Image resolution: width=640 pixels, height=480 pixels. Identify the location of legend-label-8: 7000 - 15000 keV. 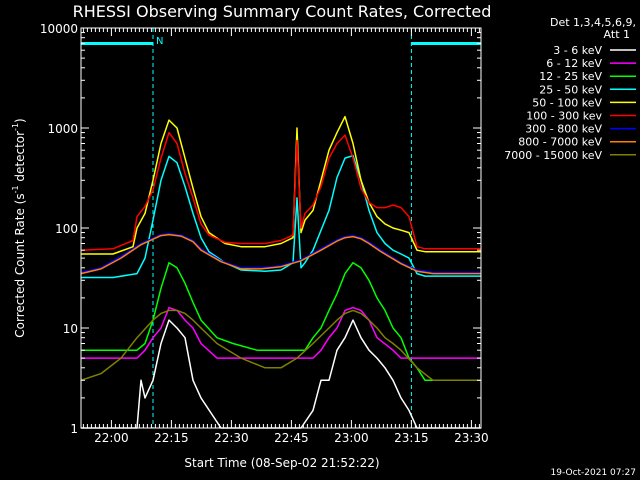
(553, 155).